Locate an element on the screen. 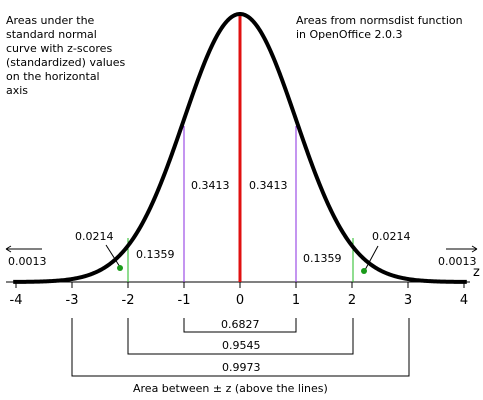 This screenshot has width=483, height=400. tick-label: -2 is located at coordinates (128, 300).